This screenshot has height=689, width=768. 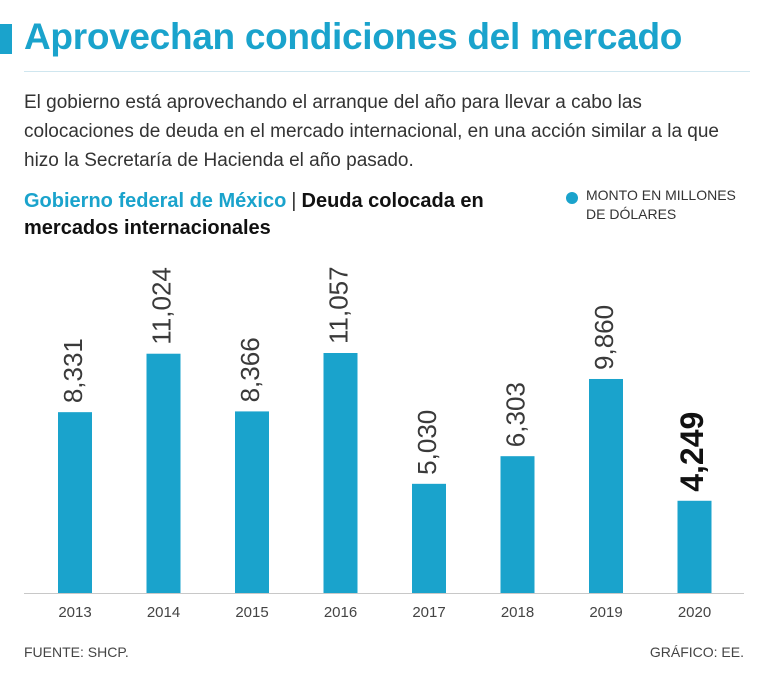 What do you see at coordinates (428, 612) in the screenshot?
I see `x-tick-label: 2017` at bounding box center [428, 612].